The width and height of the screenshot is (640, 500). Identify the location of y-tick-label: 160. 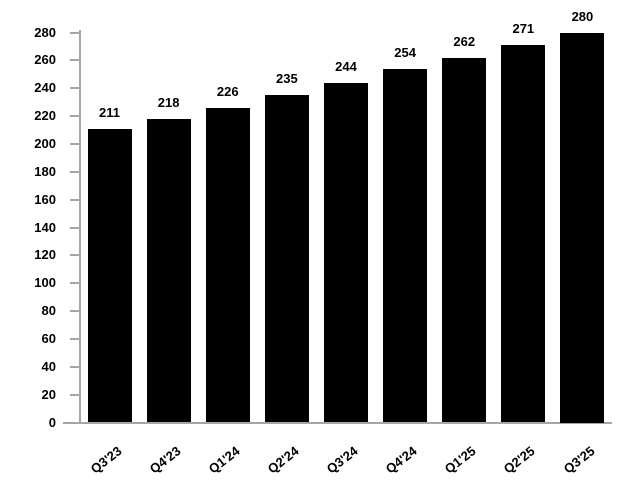
(45, 199).